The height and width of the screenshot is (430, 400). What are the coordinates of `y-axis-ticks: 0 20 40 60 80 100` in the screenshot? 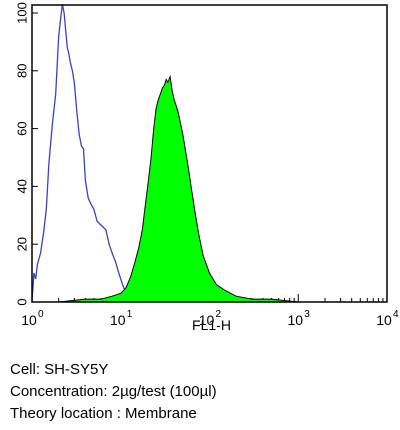 It's located at (26, 154).